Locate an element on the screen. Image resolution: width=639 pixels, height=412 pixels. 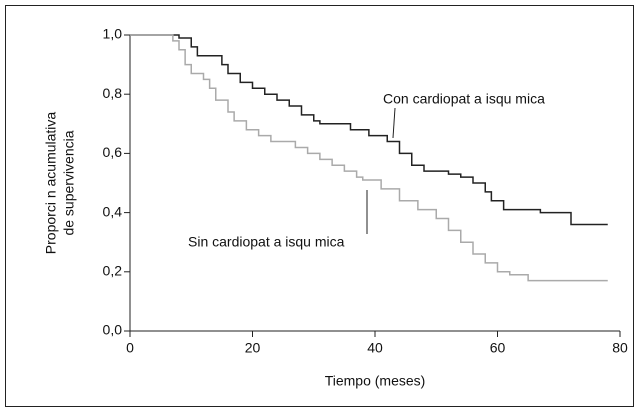
y-tick-label: 0,4 is located at coordinates (113, 211).